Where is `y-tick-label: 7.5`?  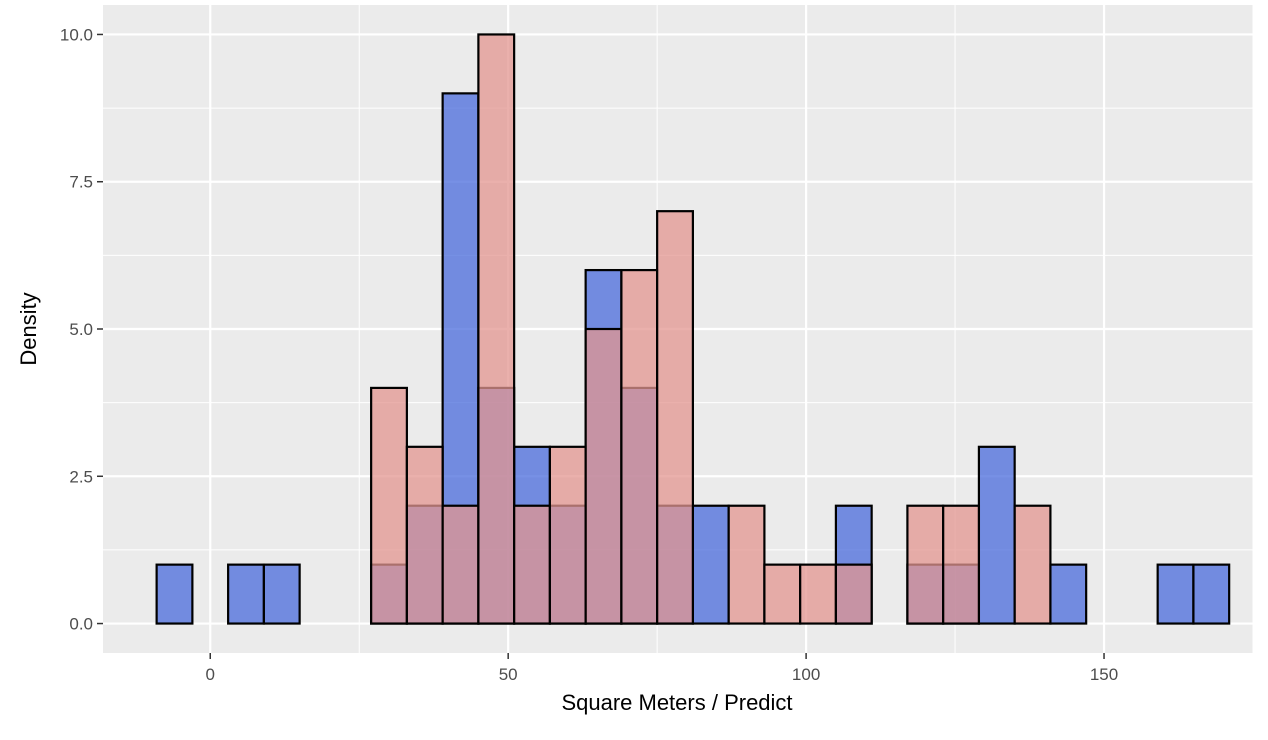
y-tick-label: 7.5 is located at coordinates (81, 182).